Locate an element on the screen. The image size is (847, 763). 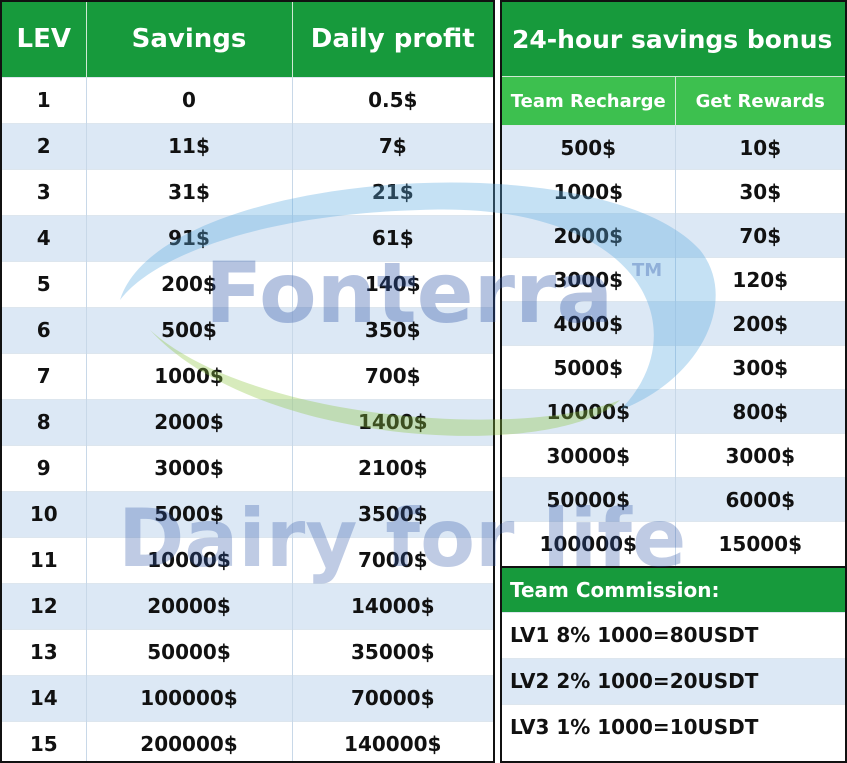
savings-cell: 200$ is located at coordinates (189, 283).